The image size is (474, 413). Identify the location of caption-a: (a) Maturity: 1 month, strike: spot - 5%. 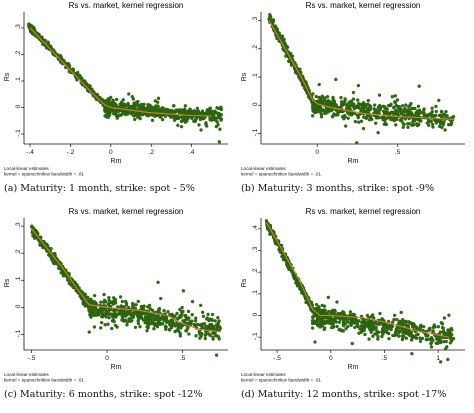
(99, 188).